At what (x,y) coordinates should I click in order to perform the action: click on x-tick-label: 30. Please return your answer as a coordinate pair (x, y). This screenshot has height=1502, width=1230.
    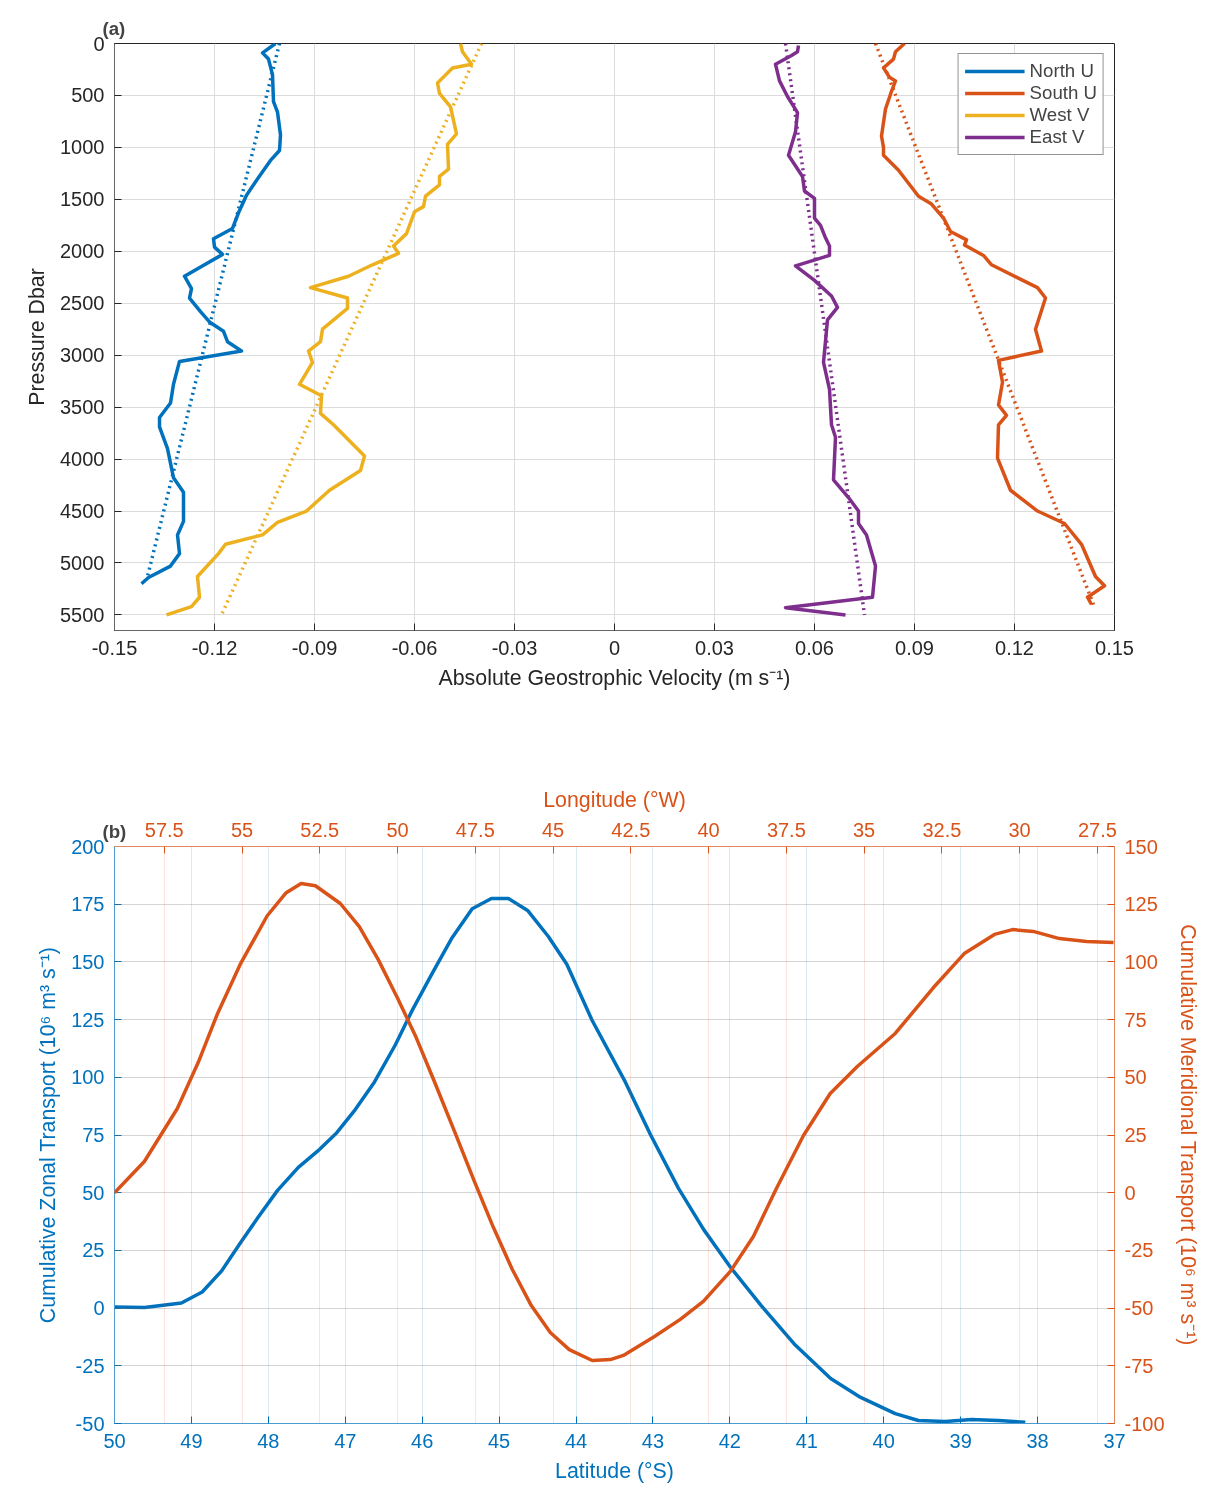
    Looking at the image, I should click on (1019, 829).